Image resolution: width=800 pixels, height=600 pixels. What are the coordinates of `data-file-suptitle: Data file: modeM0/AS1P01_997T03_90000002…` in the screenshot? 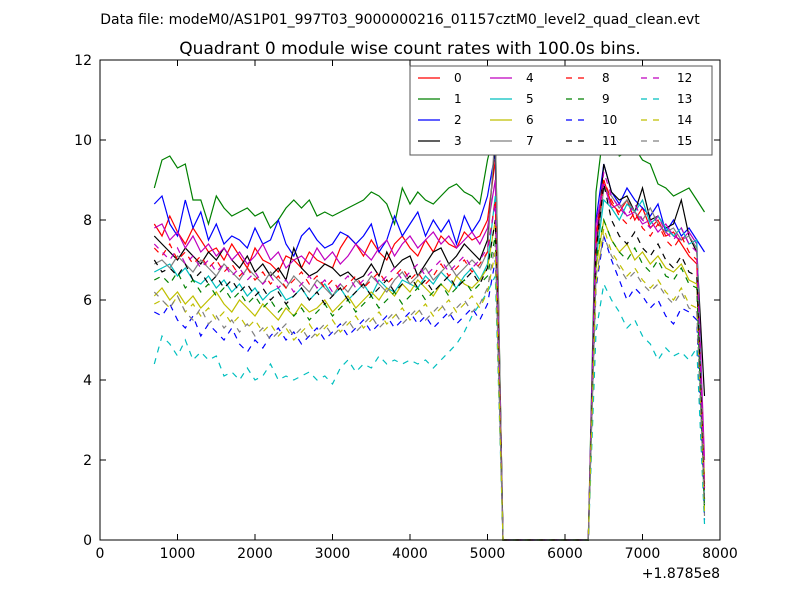 It's located at (400, 20).